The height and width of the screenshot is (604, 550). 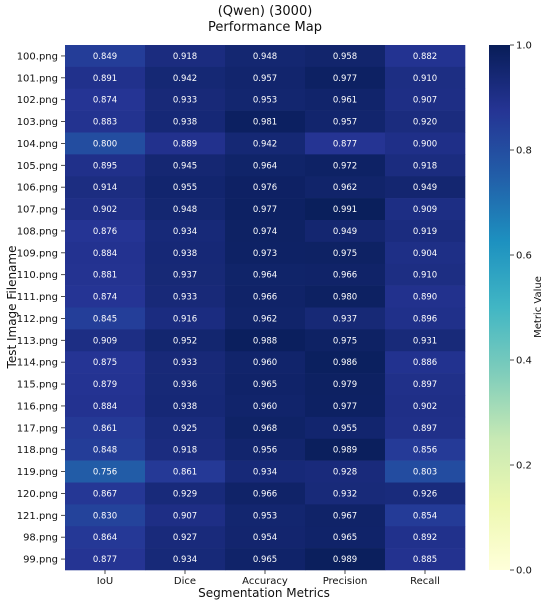 I want to click on column-tick-label: Recall, so click(x=425, y=581).